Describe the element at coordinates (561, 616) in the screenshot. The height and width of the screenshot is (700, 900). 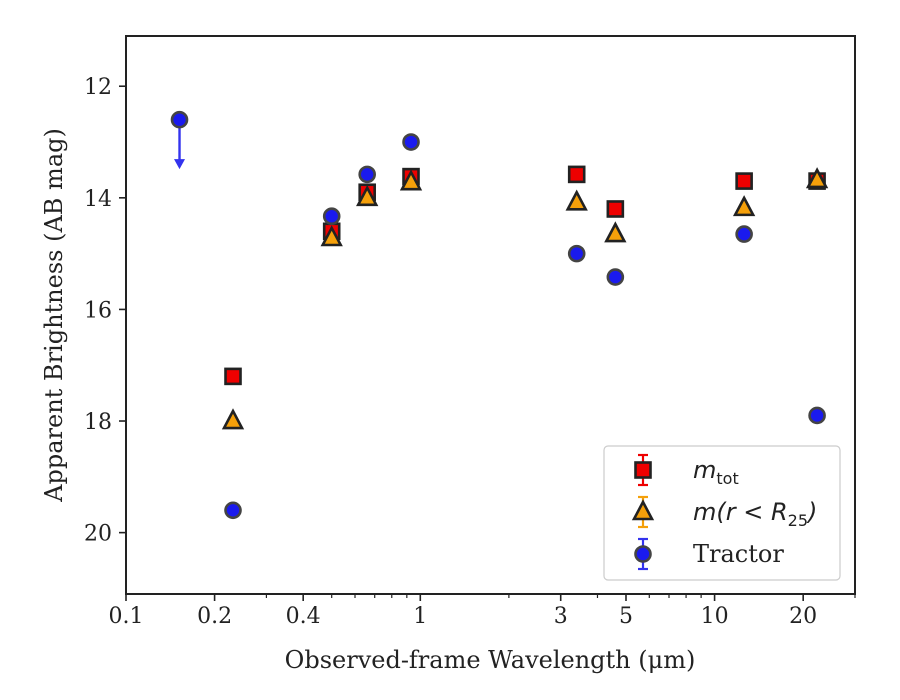
I see `x-tick-label: 3` at that location.